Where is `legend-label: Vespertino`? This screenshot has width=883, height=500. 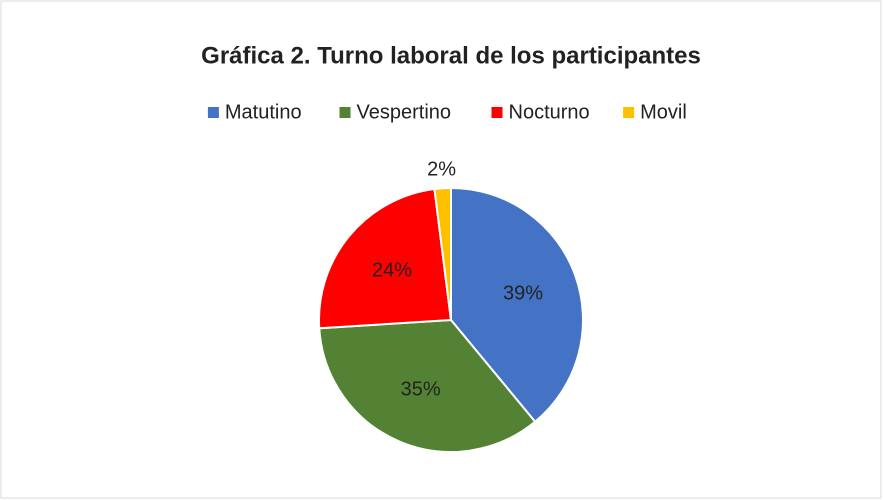
legend-label: Vespertino is located at coordinates (404, 112).